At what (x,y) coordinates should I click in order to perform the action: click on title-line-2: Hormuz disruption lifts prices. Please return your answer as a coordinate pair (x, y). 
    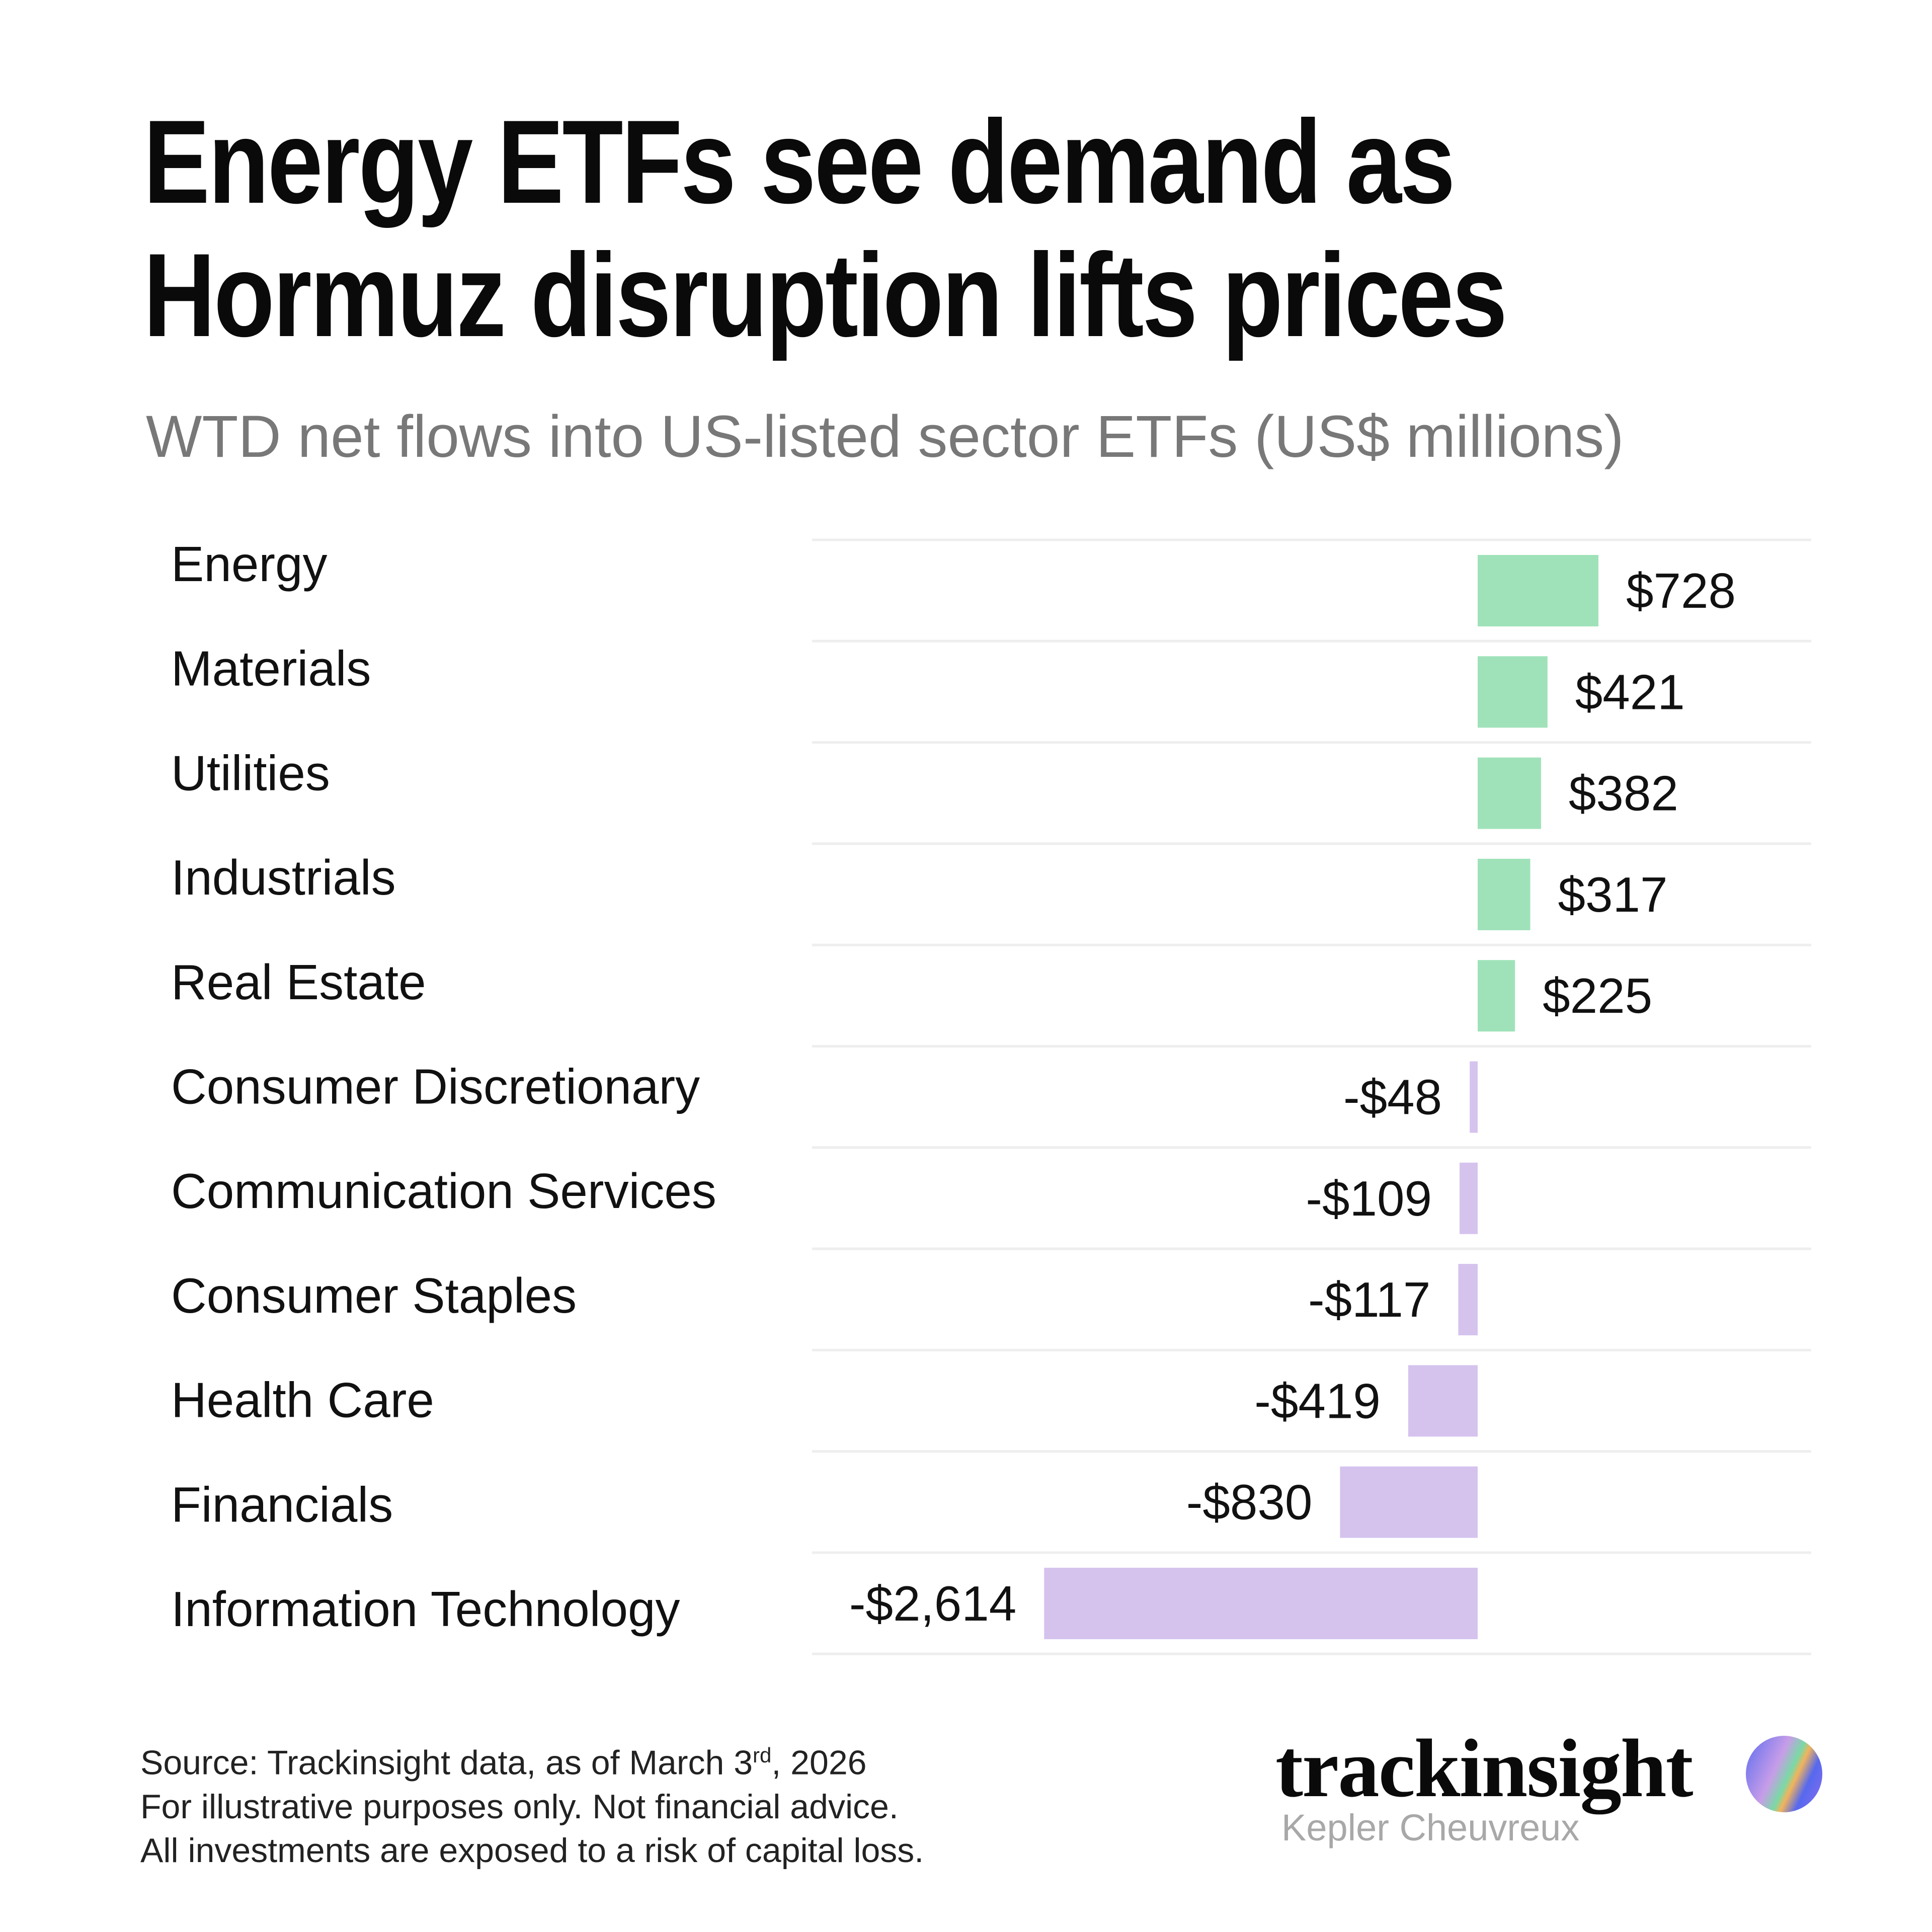
    Looking at the image, I should click on (825, 295).